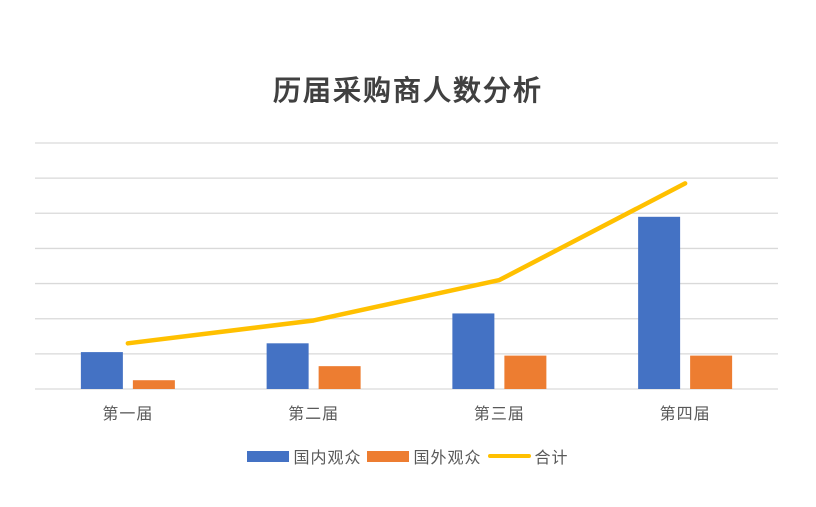 This screenshot has width=816, height=507. I want to click on legend-item-合计: 合计, so click(528, 456).